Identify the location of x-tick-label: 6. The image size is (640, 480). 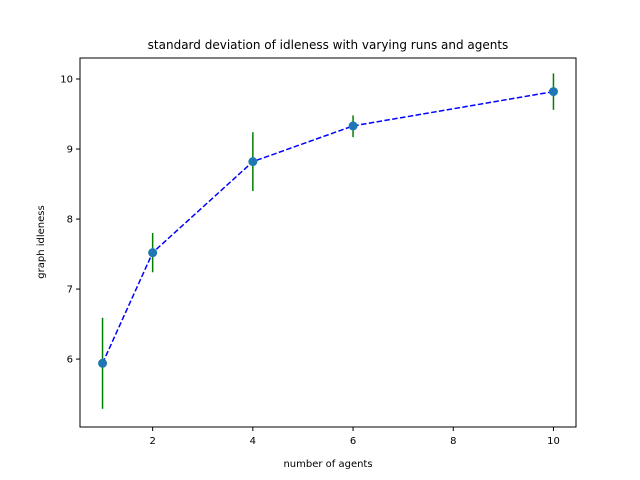
(353, 441).